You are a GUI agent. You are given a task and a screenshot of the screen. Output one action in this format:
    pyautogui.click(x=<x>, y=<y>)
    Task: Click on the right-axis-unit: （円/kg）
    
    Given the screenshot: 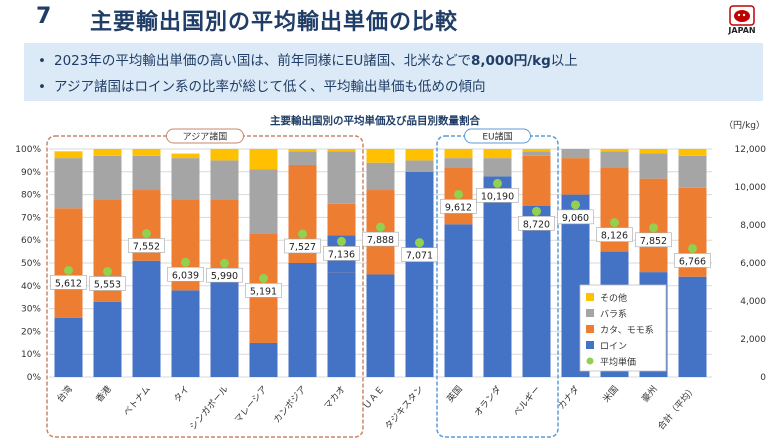 What is the action you would take?
    pyautogui.click(x=744, y=125)
    